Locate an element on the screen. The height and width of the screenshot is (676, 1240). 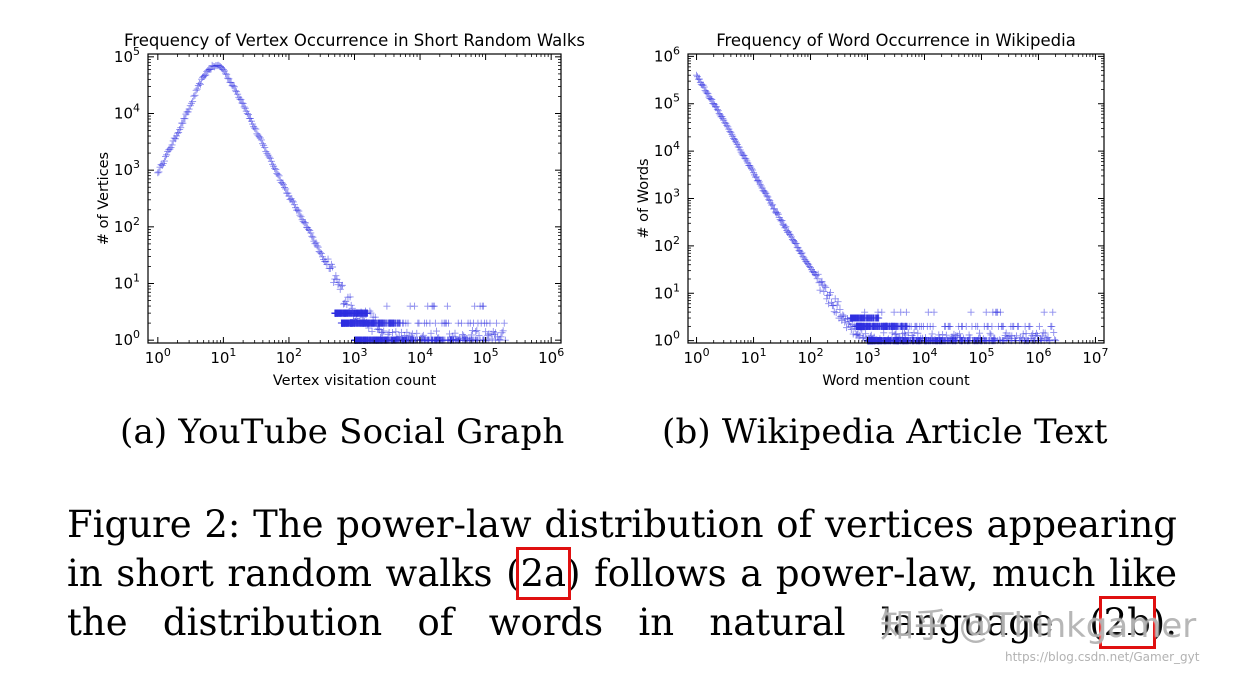
figure-ref-2b-link: 2b is located at coordinates (1127, 622).